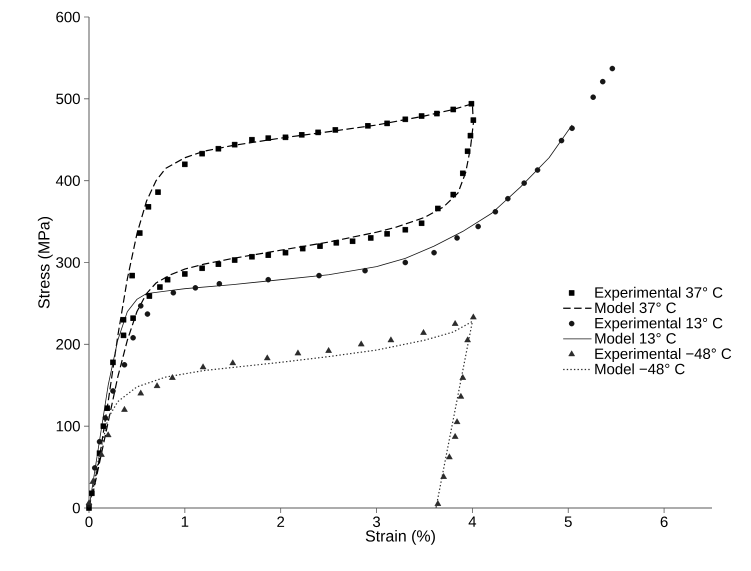 This screenshot has height=571, width=751. Describe the element at coordinates (68, 17) in the screenshot. I see `y-tick-label: 600` at that location.